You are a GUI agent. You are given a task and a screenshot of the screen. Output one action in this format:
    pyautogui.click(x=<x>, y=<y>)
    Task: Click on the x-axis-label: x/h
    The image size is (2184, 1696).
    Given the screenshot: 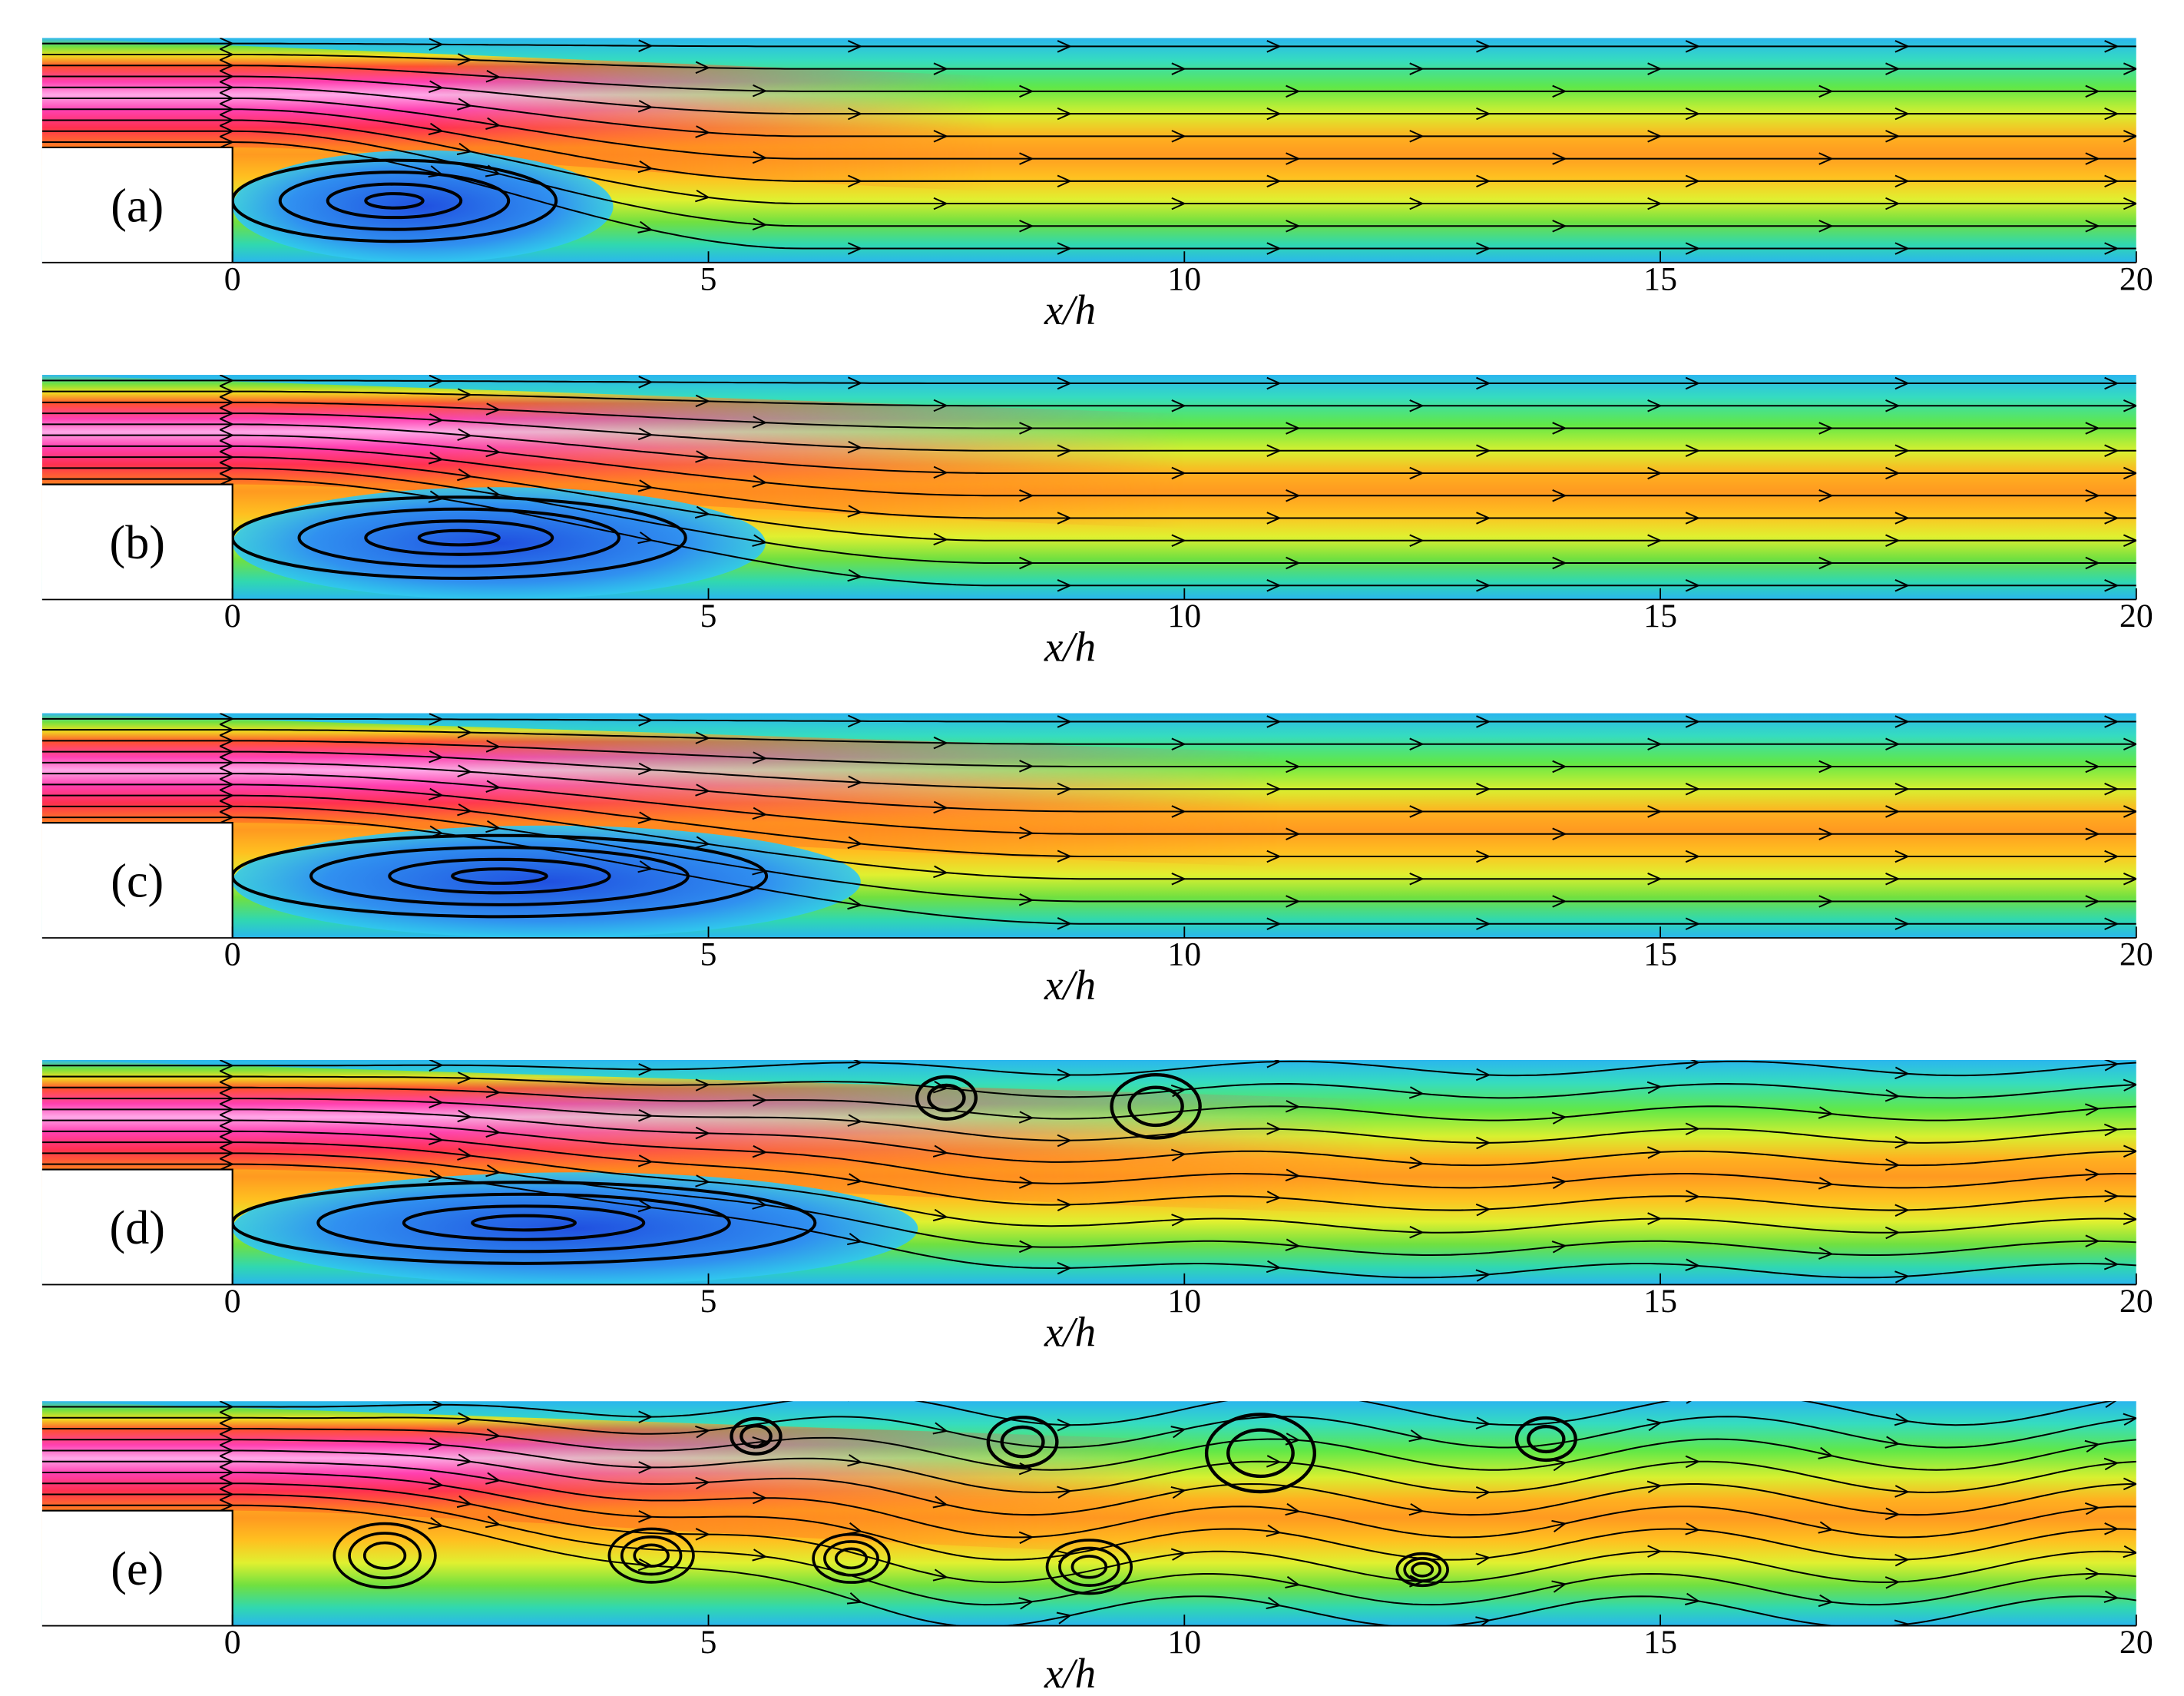 What is the action you would take?
    pyautogui.click(x=1070, y=310)
    